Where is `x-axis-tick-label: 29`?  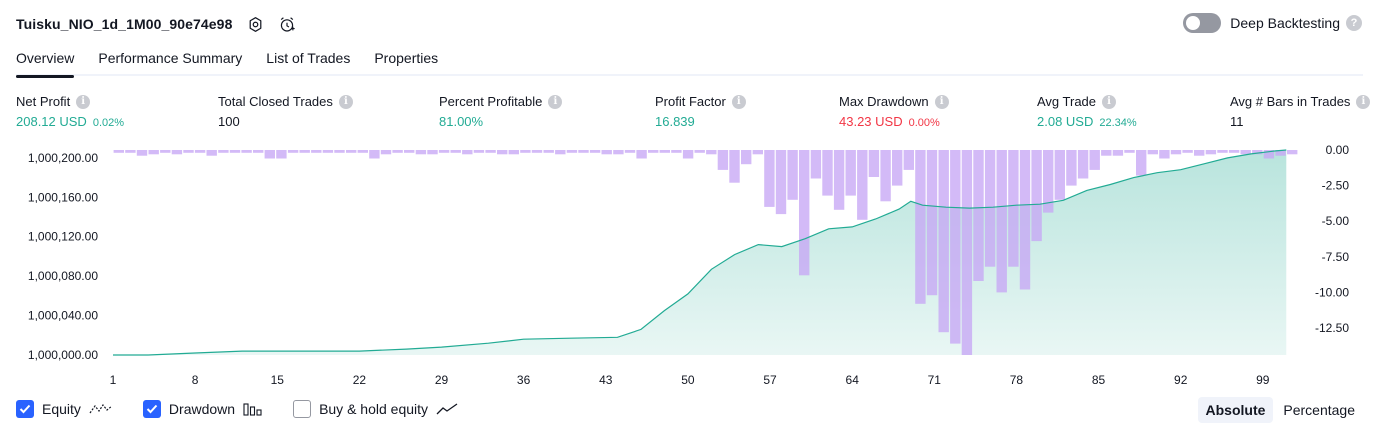 x-axis-tick-label: 29 is located at coordinates (442, 380).